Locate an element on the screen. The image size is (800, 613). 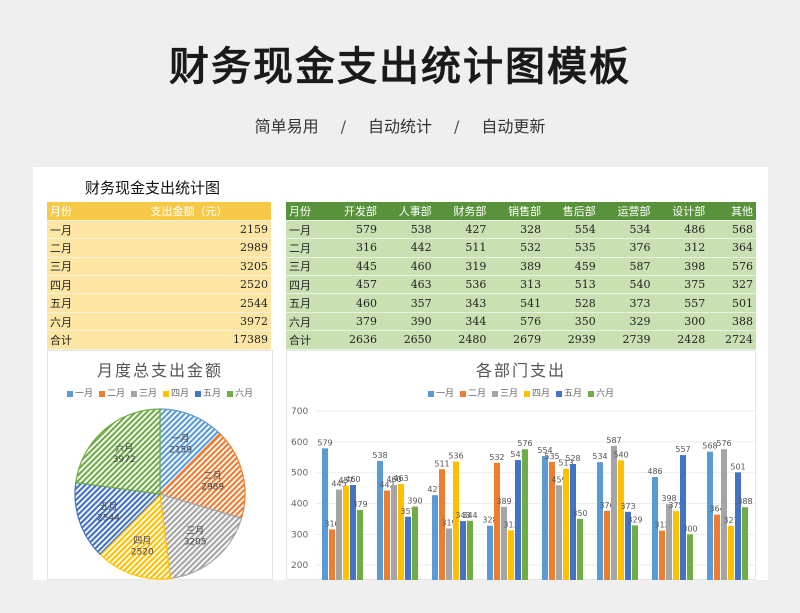
value-cell: 300 is located at coordinates (681, 322).